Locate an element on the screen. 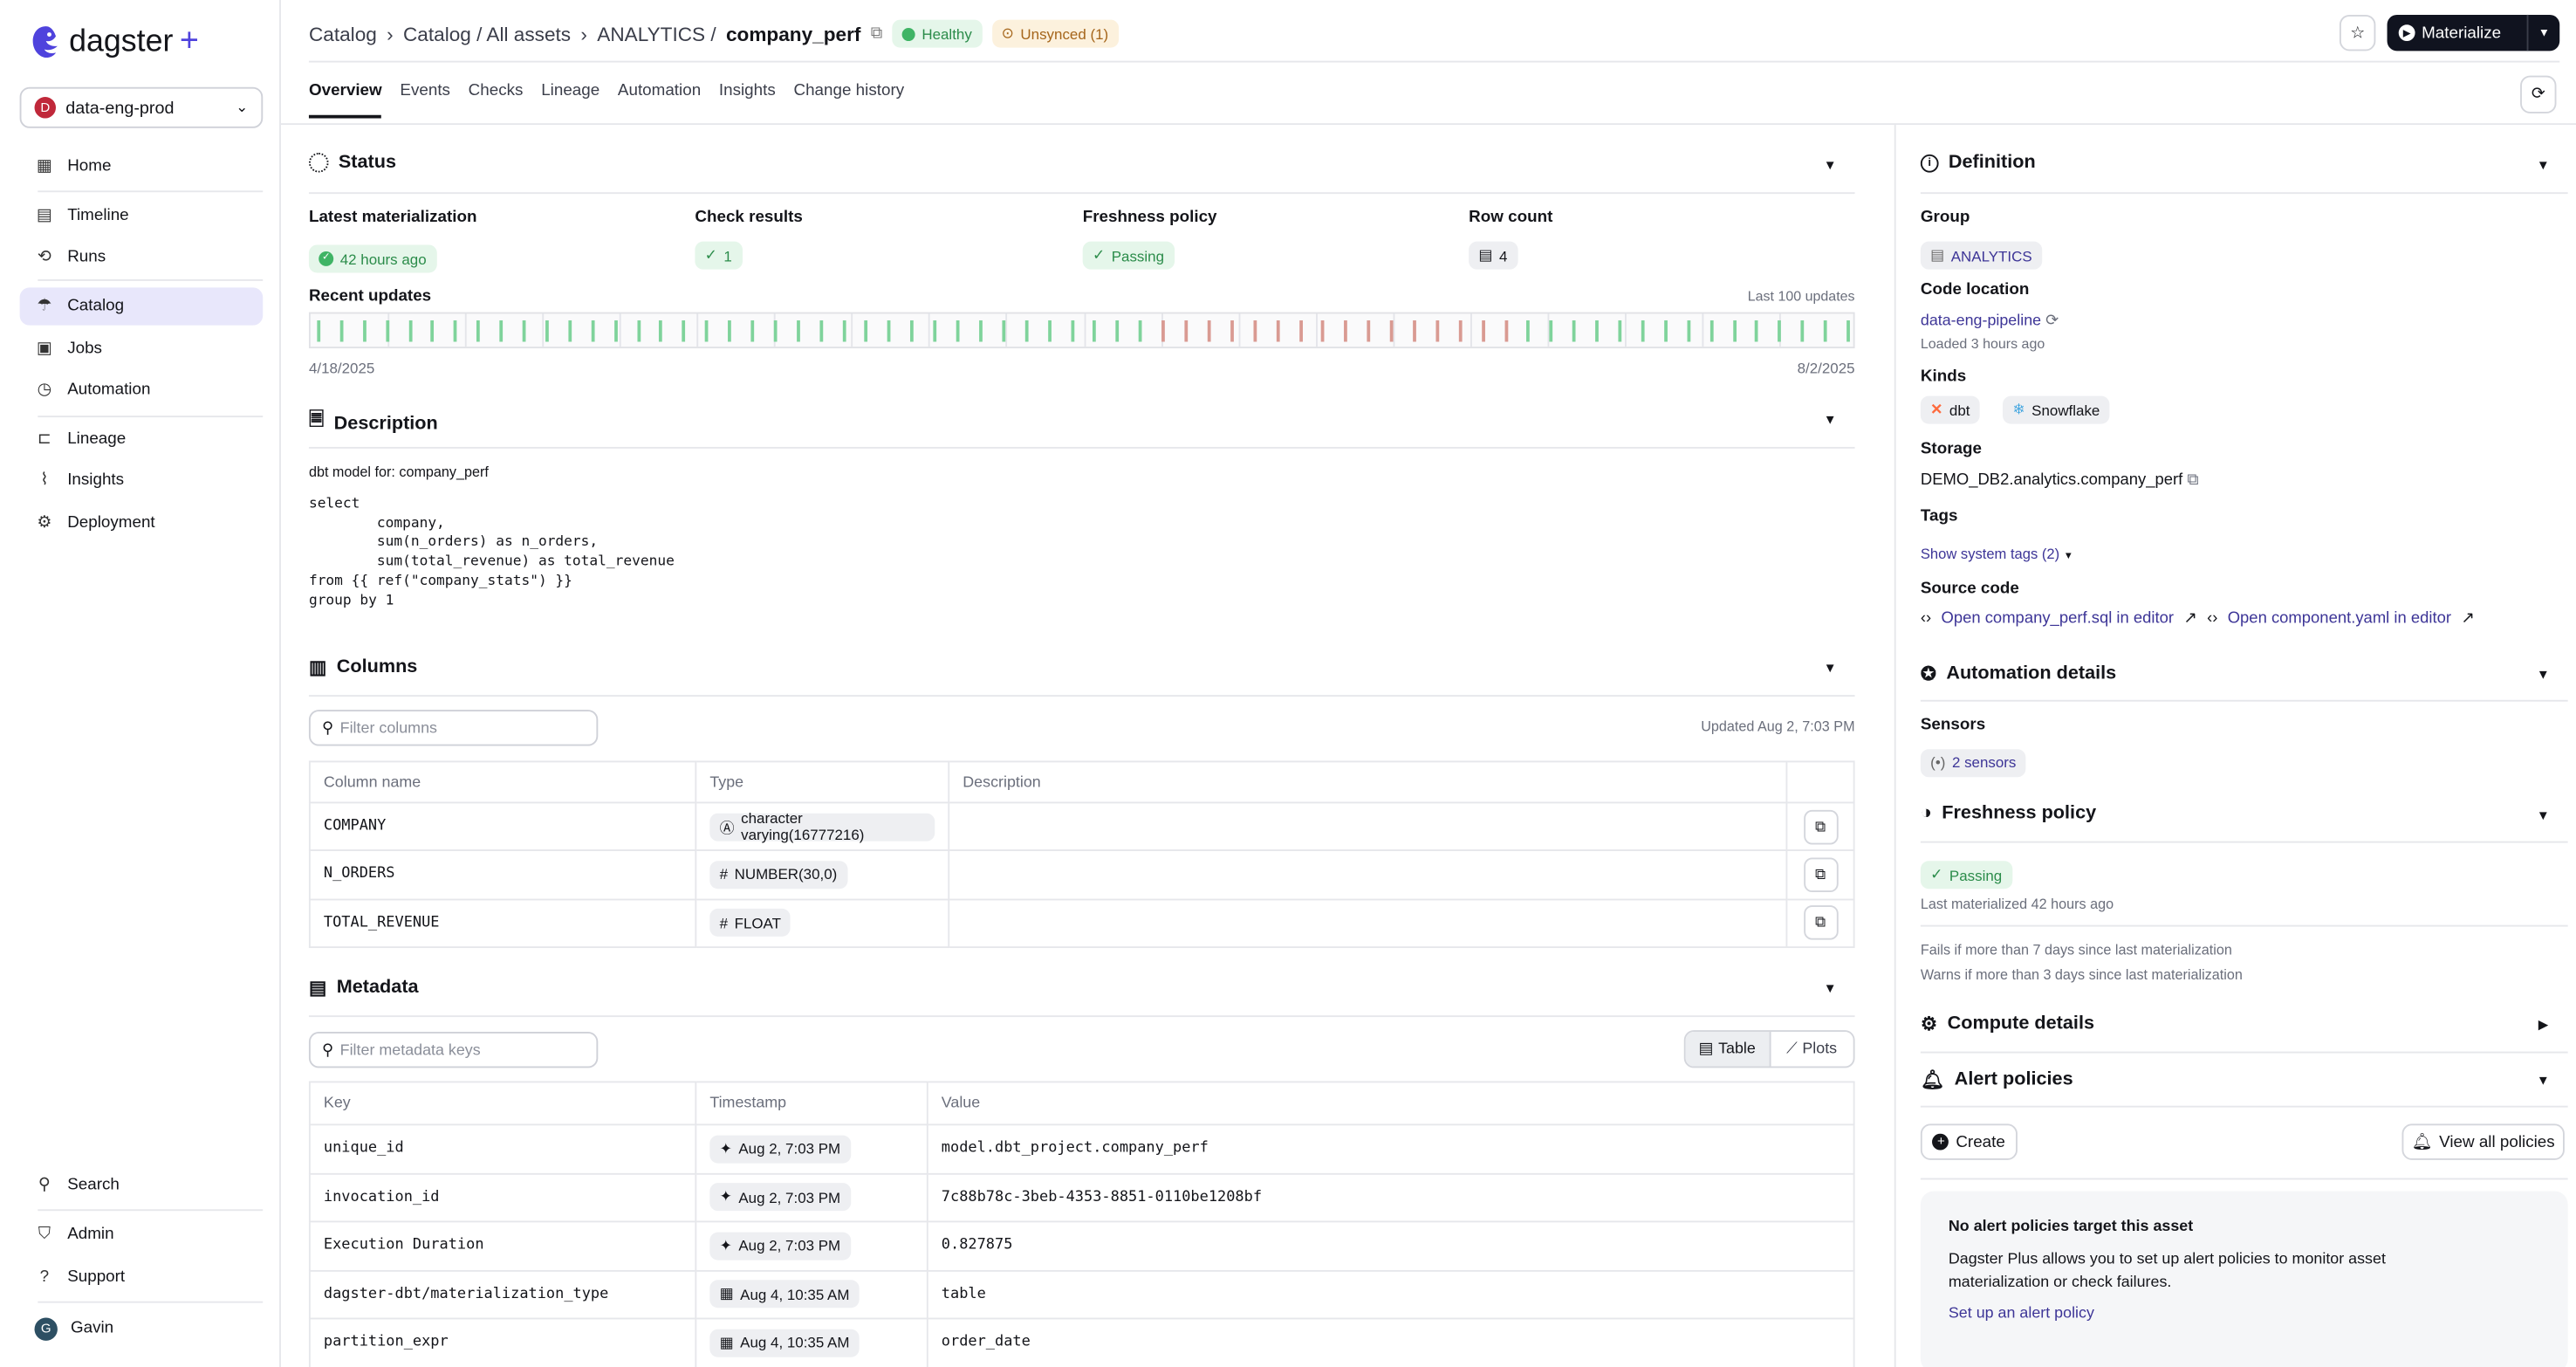 This screenshot has height=1367, width=2576. code-location-link: data-eng-pipeline ⟳ is located at coordinates (1990, 322).